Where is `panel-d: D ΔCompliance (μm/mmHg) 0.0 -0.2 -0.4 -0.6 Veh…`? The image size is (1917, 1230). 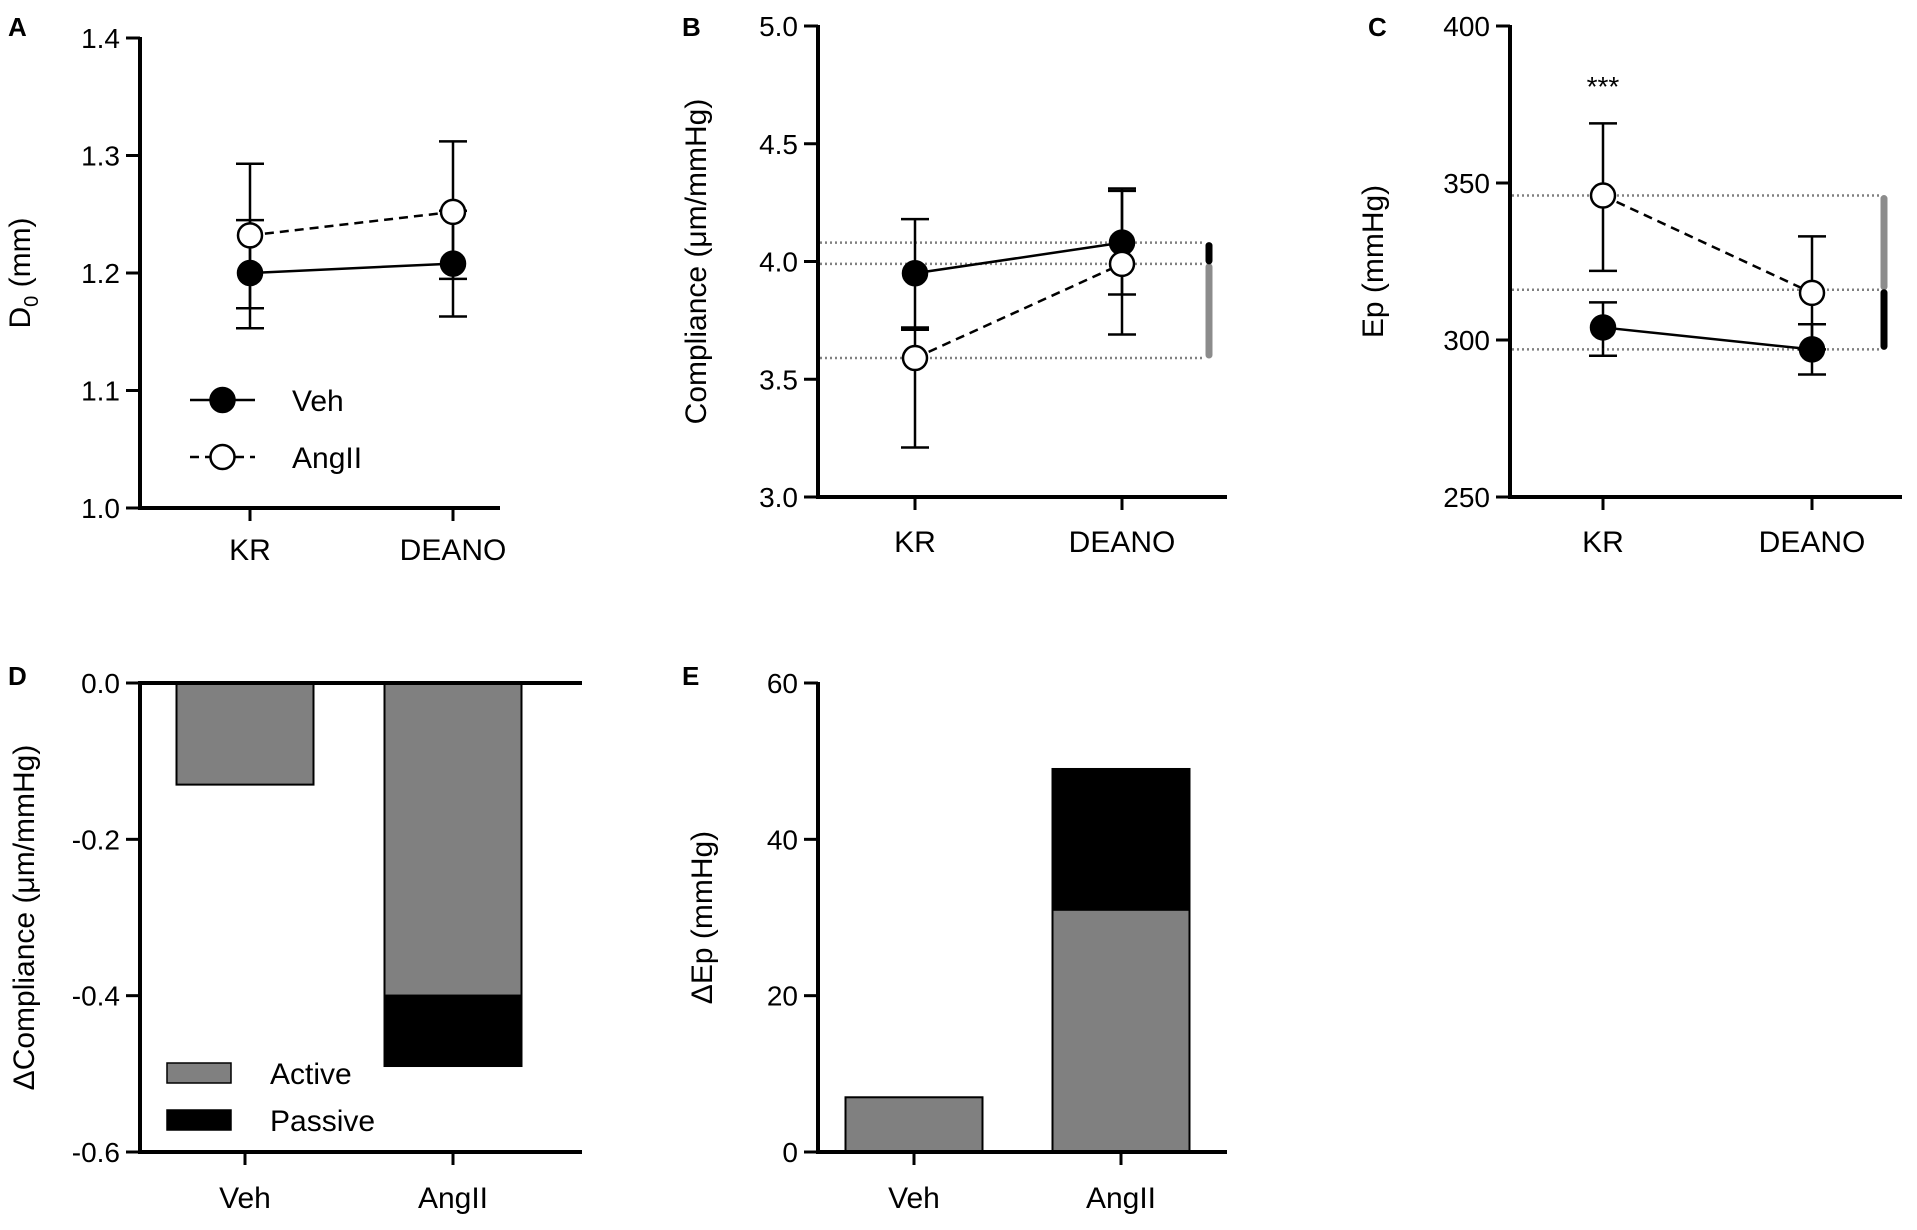 panel-d: D ΔCompliance (μm/mmHg) 0.0 -0.2 -0.4 -0.6 Veh… is located at coordinates (295, 938).